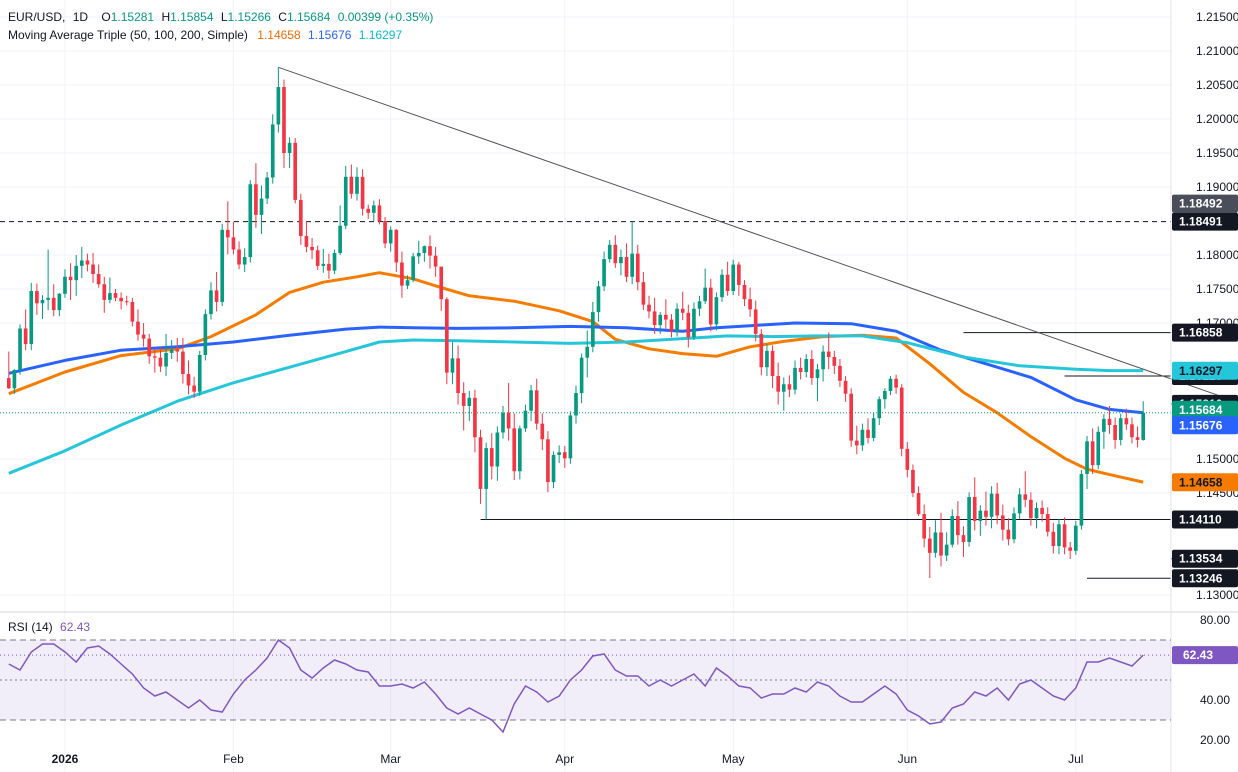 The height and width of the screenshot is (772, 1238). I want to click on rsi-axis: 80.00 40.00 20.00 62.43, so click(1205, 680).